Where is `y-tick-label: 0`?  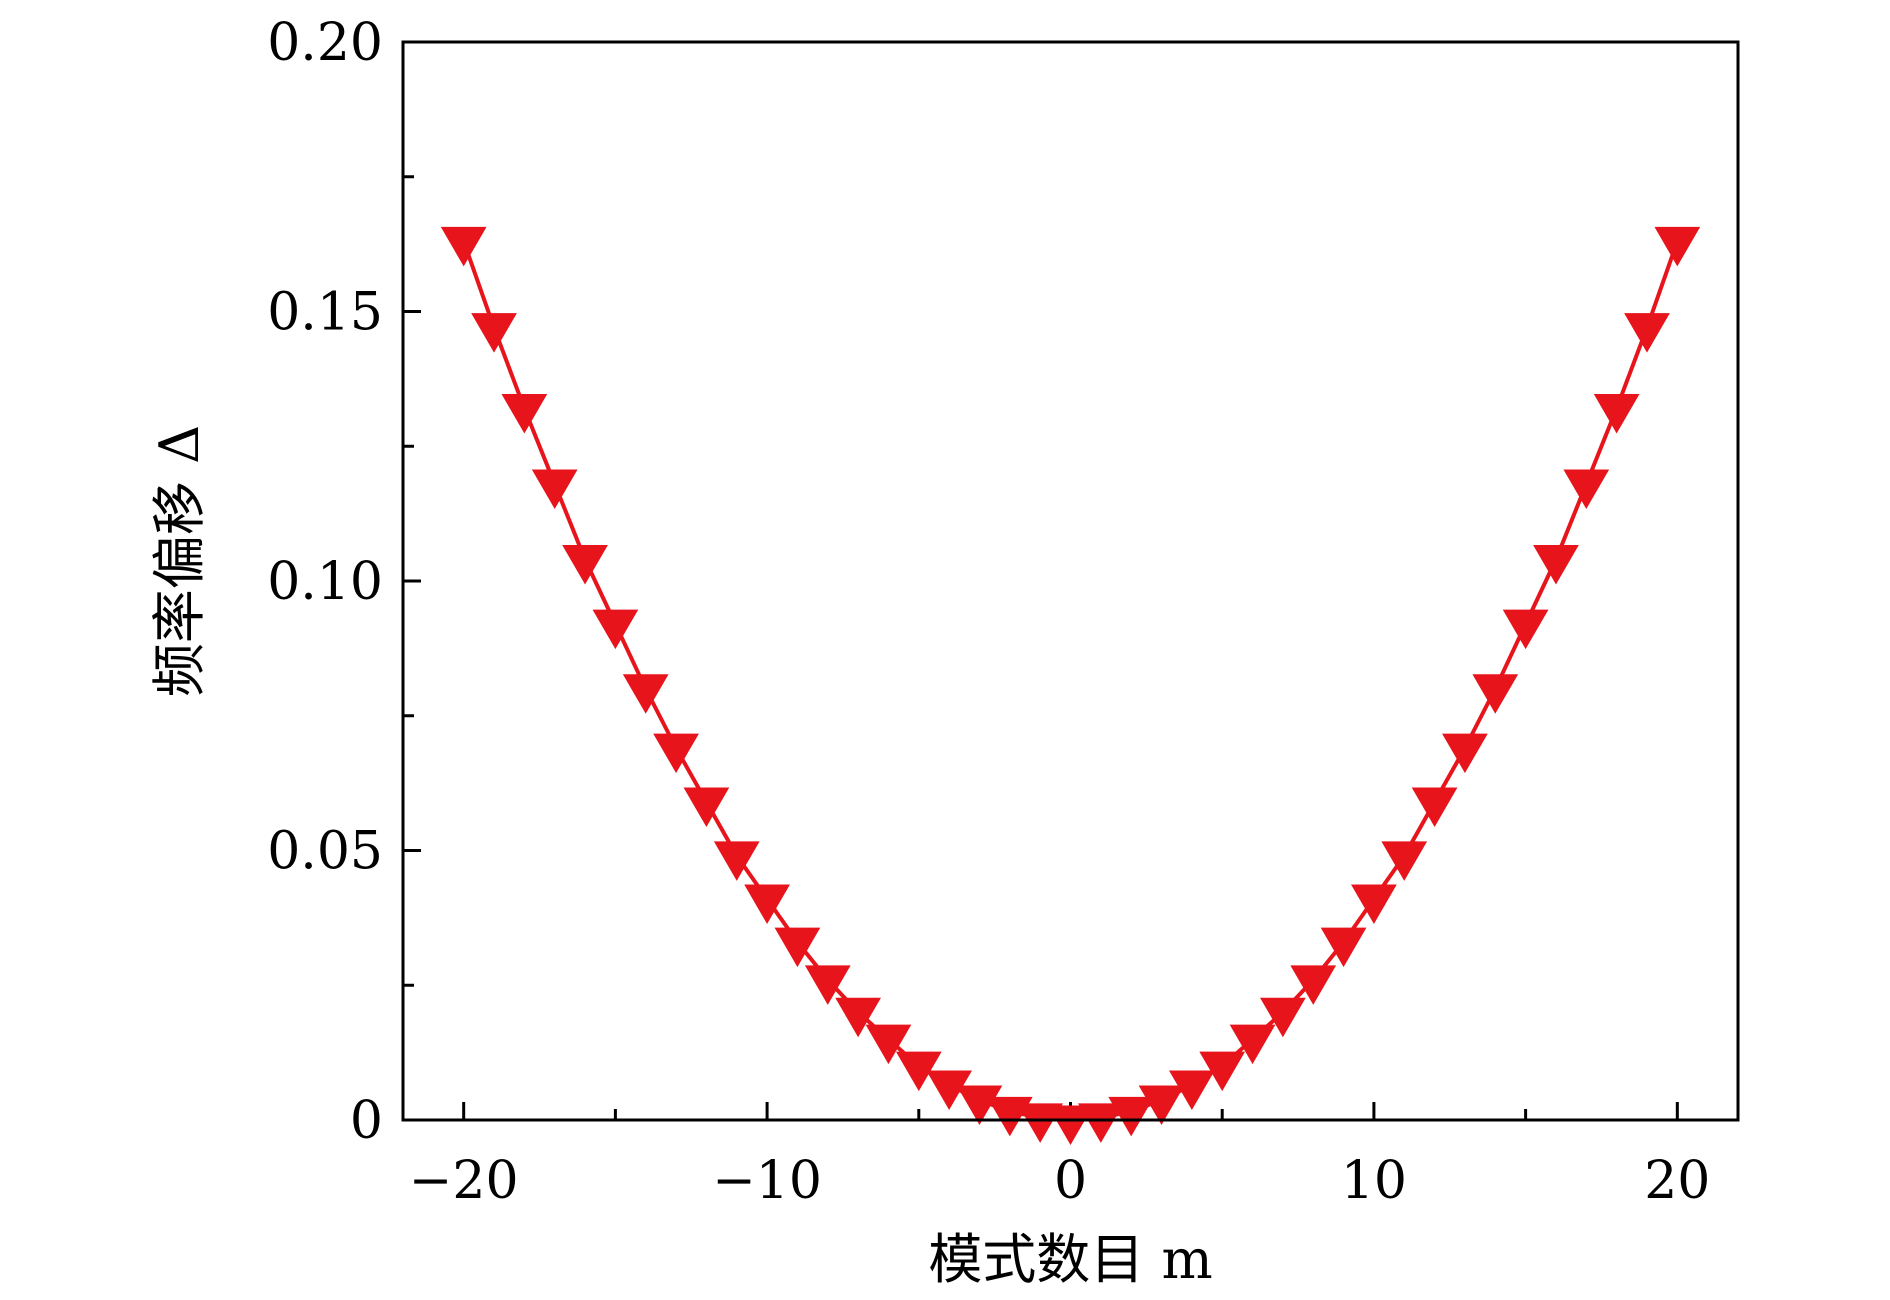 y-tick-label: 0 is located at coordinates (366, 1121).